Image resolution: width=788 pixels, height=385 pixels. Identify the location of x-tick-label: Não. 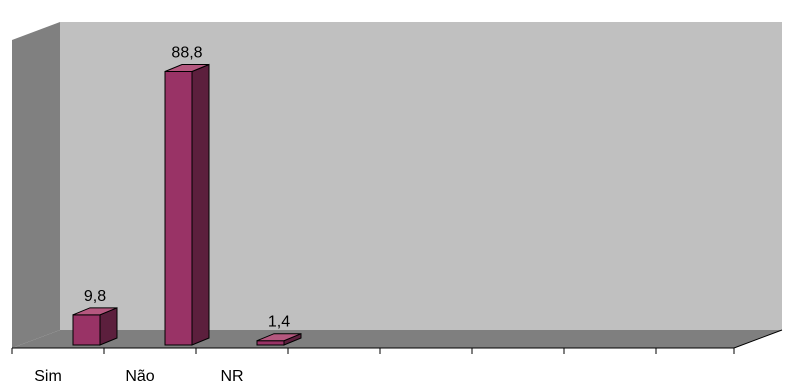
(139, 376).